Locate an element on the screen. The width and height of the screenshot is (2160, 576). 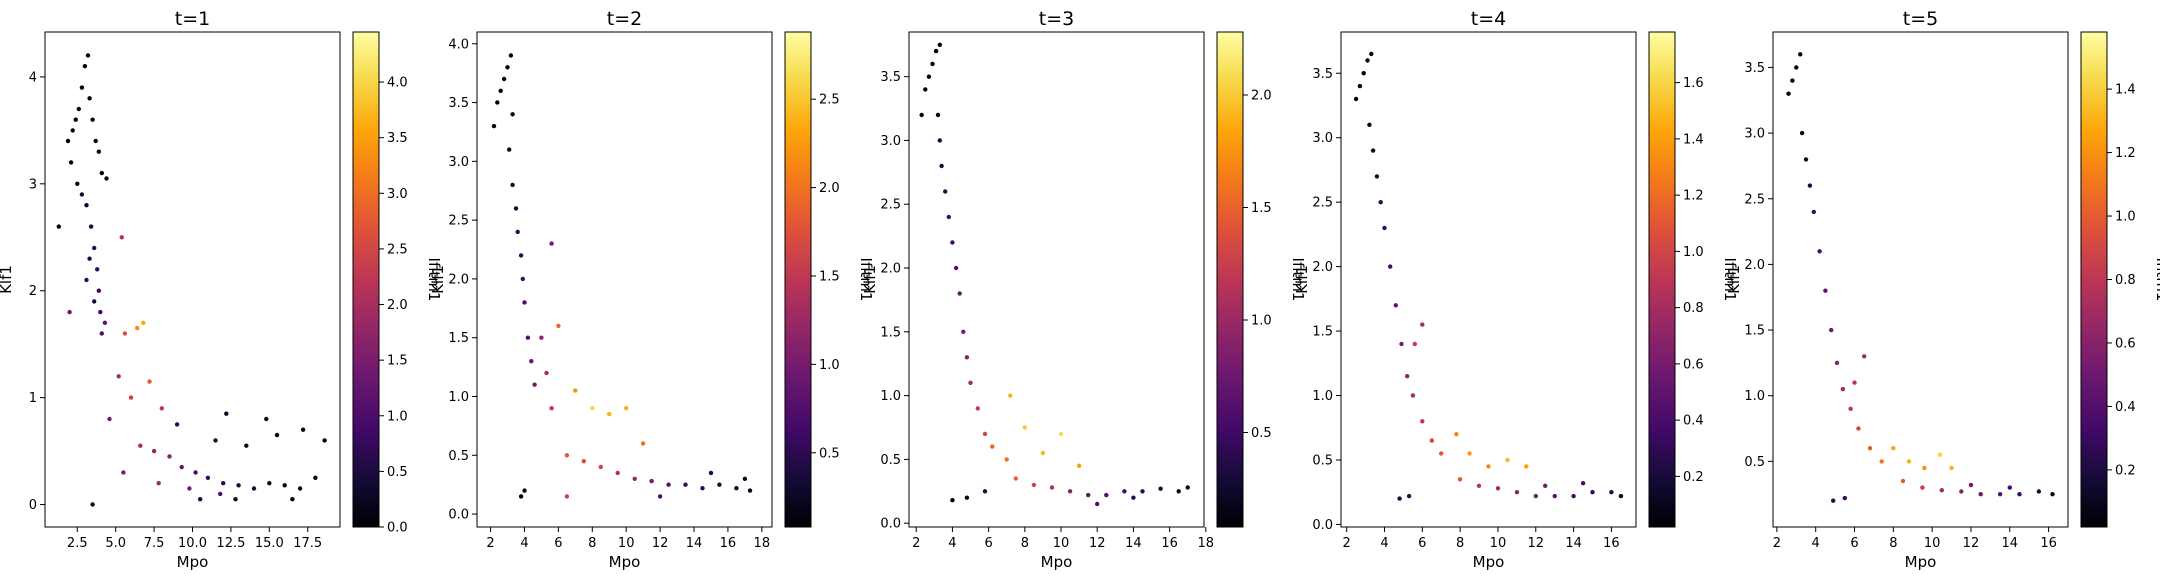
y-tick-label: 3.5 is located at coordinates (890, 77).